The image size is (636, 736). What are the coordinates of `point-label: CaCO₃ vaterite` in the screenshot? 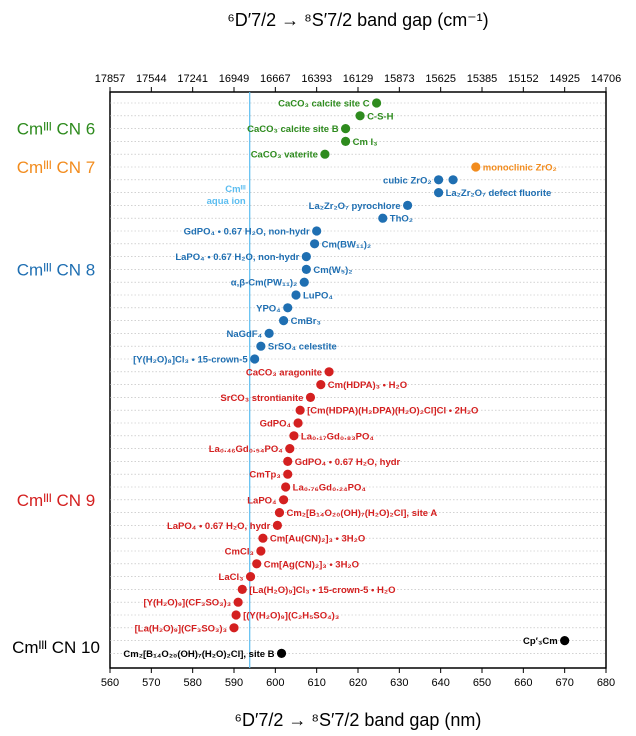 It's located at (284, 155).